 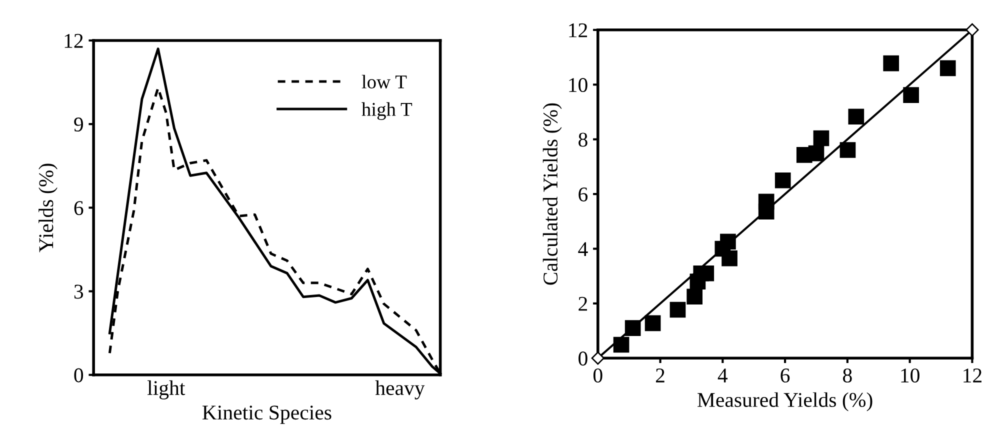 What do you see at coordinates (583, 139) in the screenshot?
I see `y-tick-label: 8` at bounding box center [583, 139].